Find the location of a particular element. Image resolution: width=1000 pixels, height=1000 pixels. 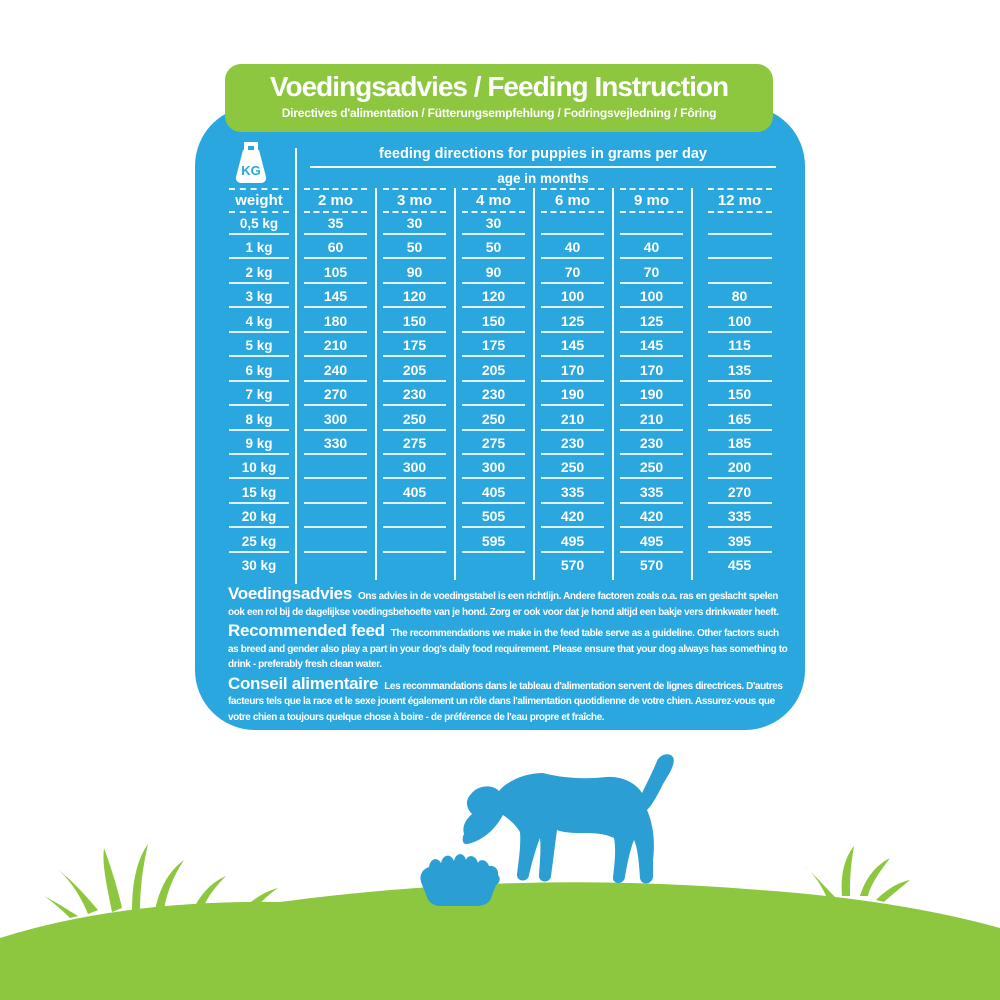

feed-value: 250 is located at coordinates (651, 469).